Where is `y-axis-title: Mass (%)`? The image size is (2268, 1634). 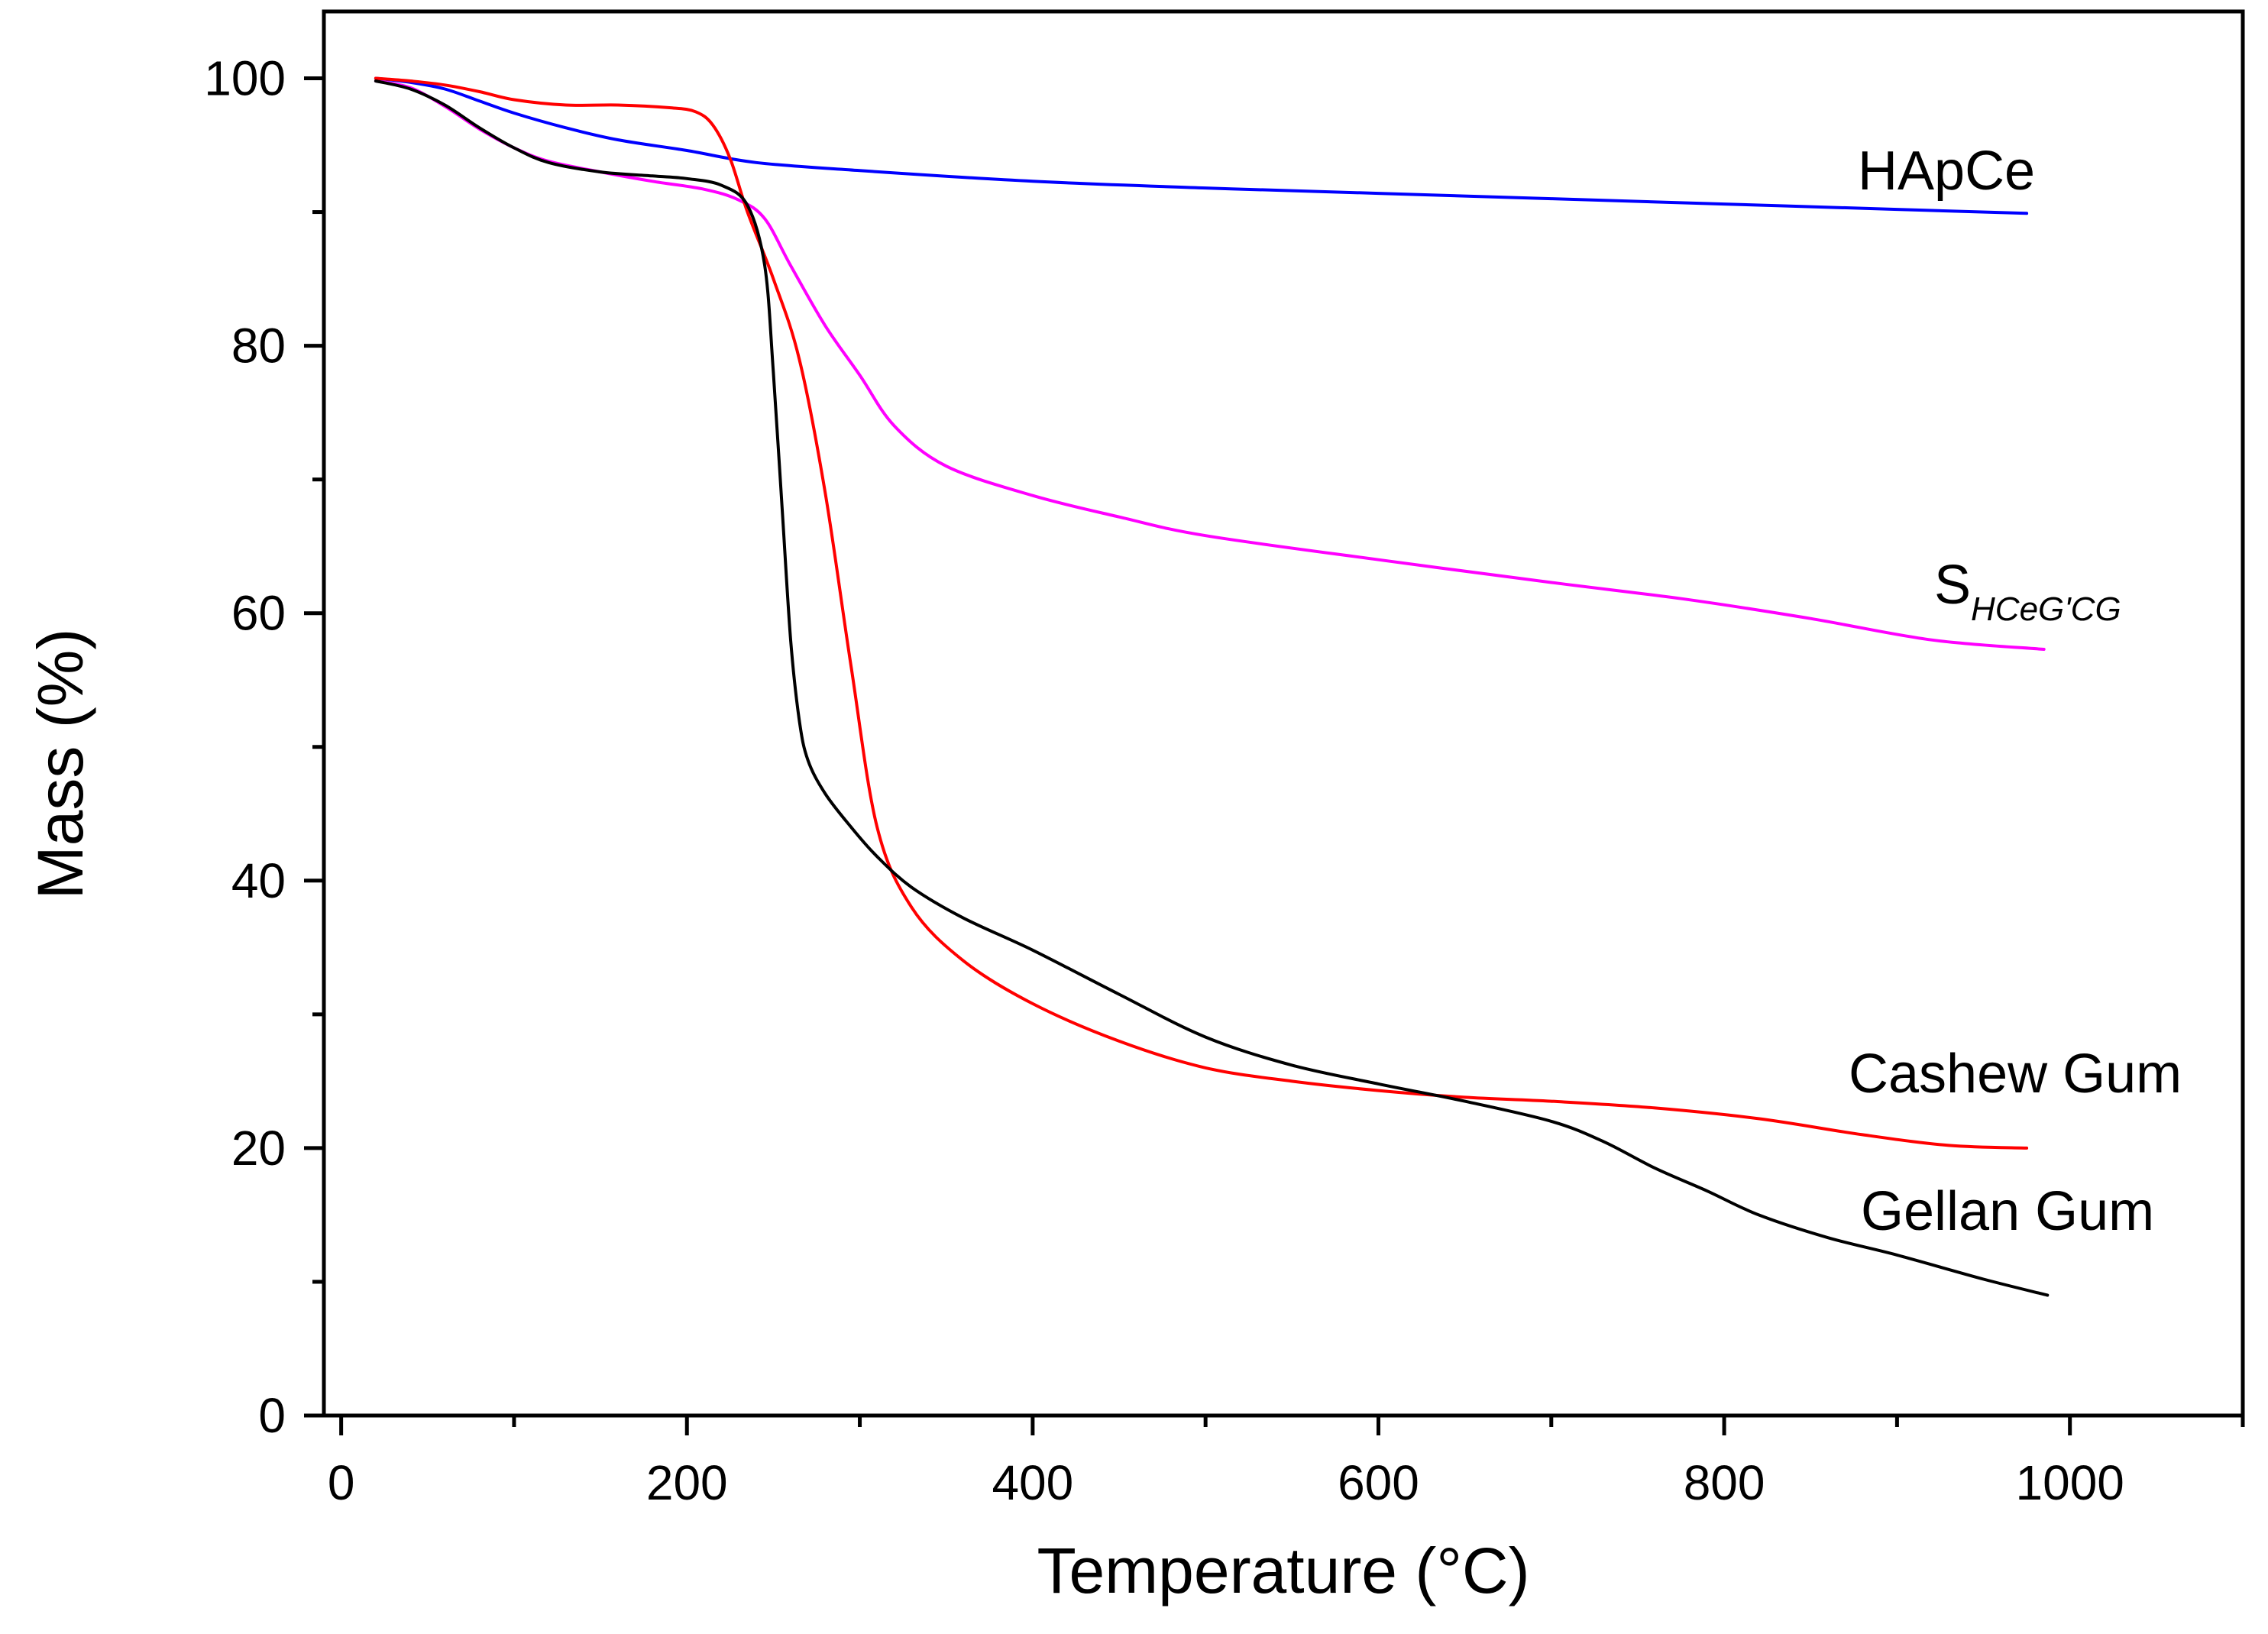 y-axis-title: Mass (%) is located at coordinates (60, 764).